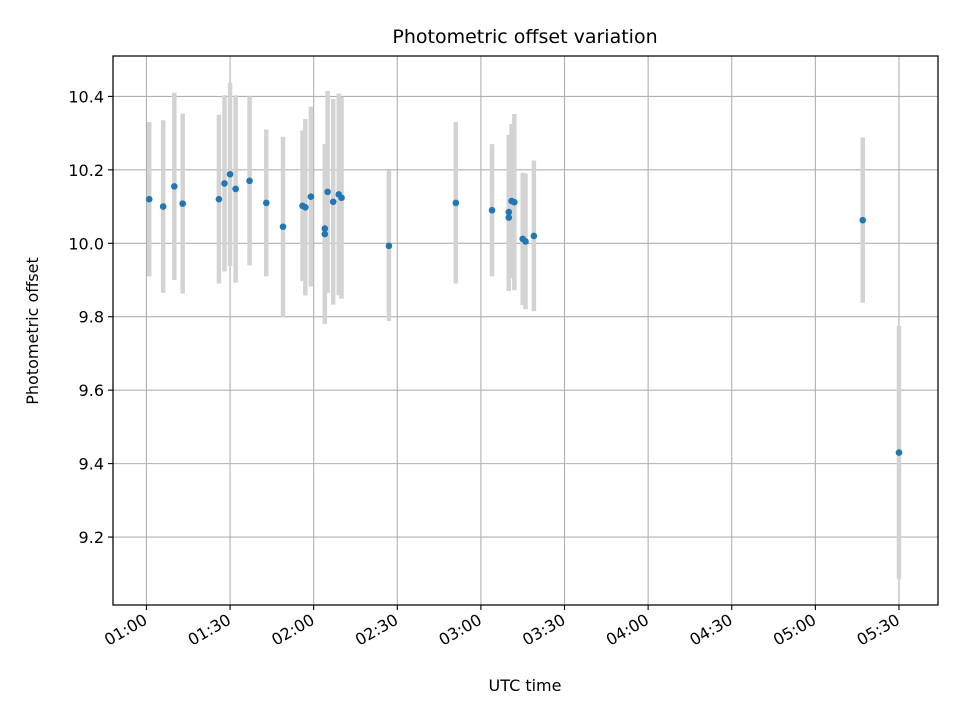 Image resolution: width=960 pixels, height=725 pixels. I want to click on x-tick-label: 01:00, so click(125, 630).